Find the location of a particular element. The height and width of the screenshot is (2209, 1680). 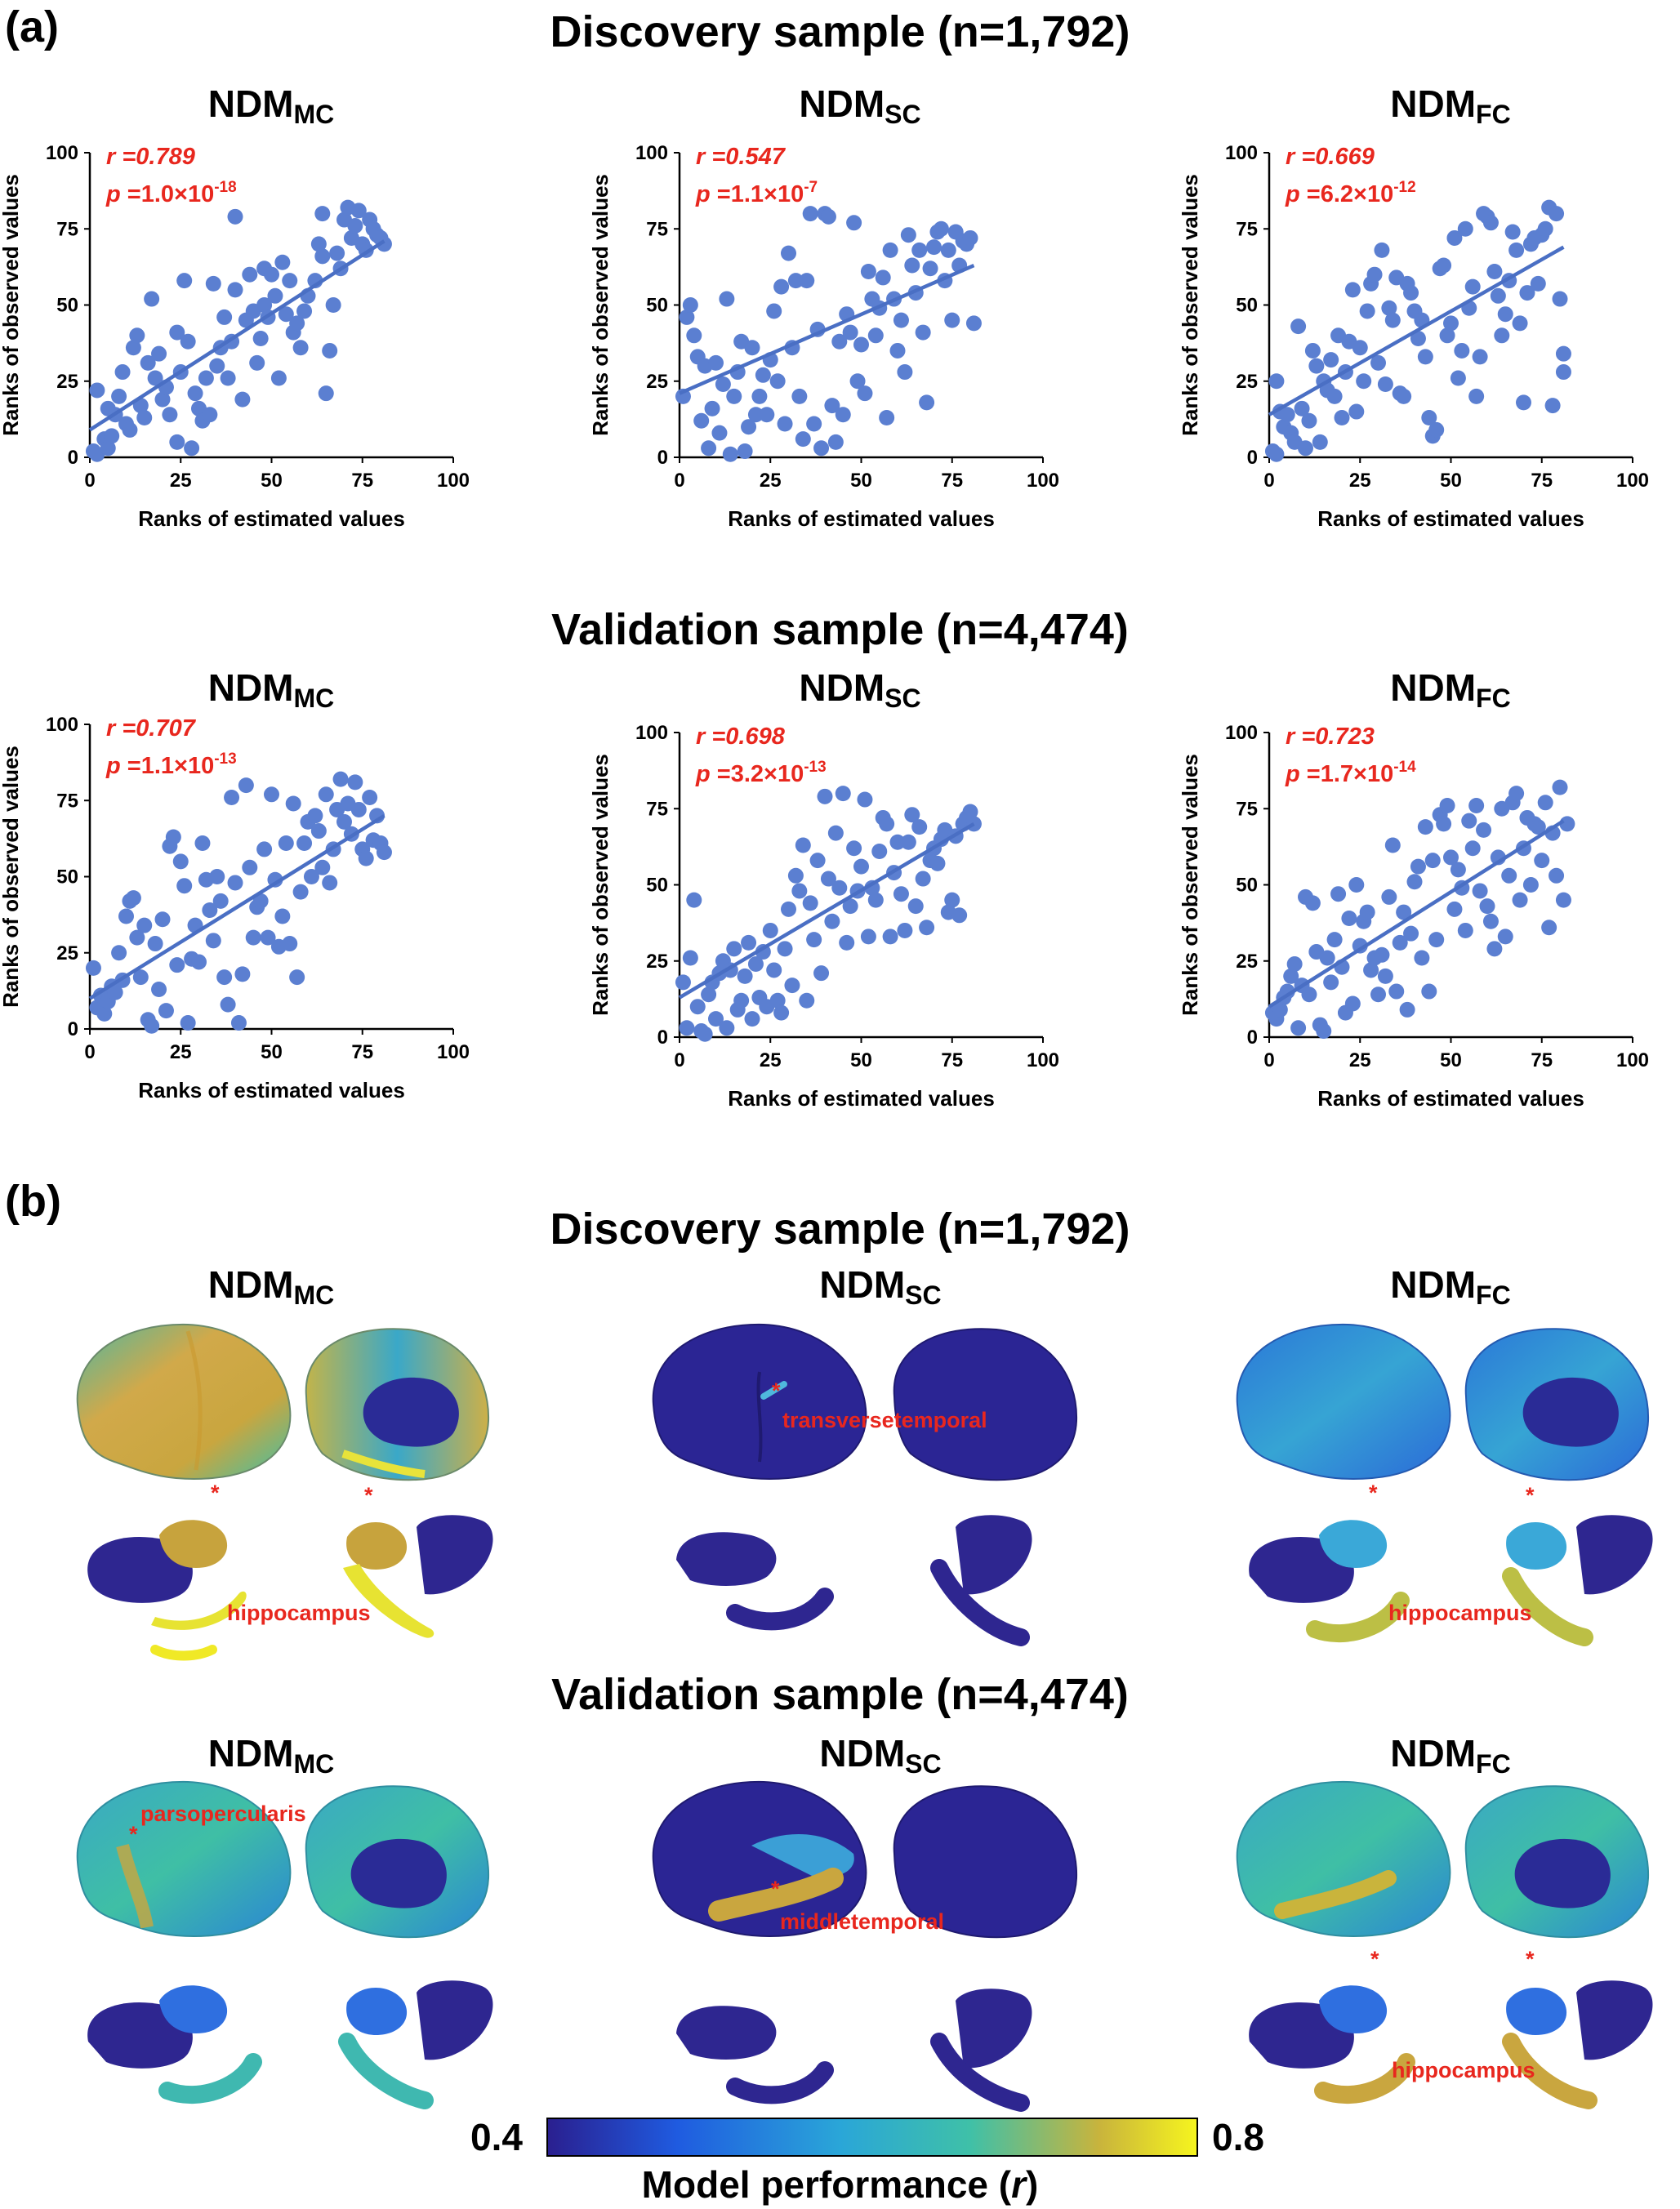

annotation-discovery-fc: hippocampus is located at coordinates (1460, 1613).